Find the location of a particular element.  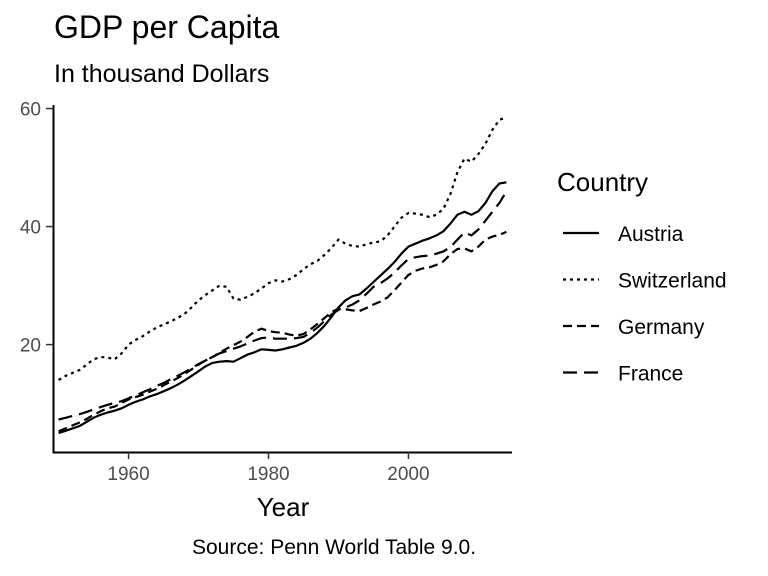

legend-label-france: France is located at coordinates (650, 374).